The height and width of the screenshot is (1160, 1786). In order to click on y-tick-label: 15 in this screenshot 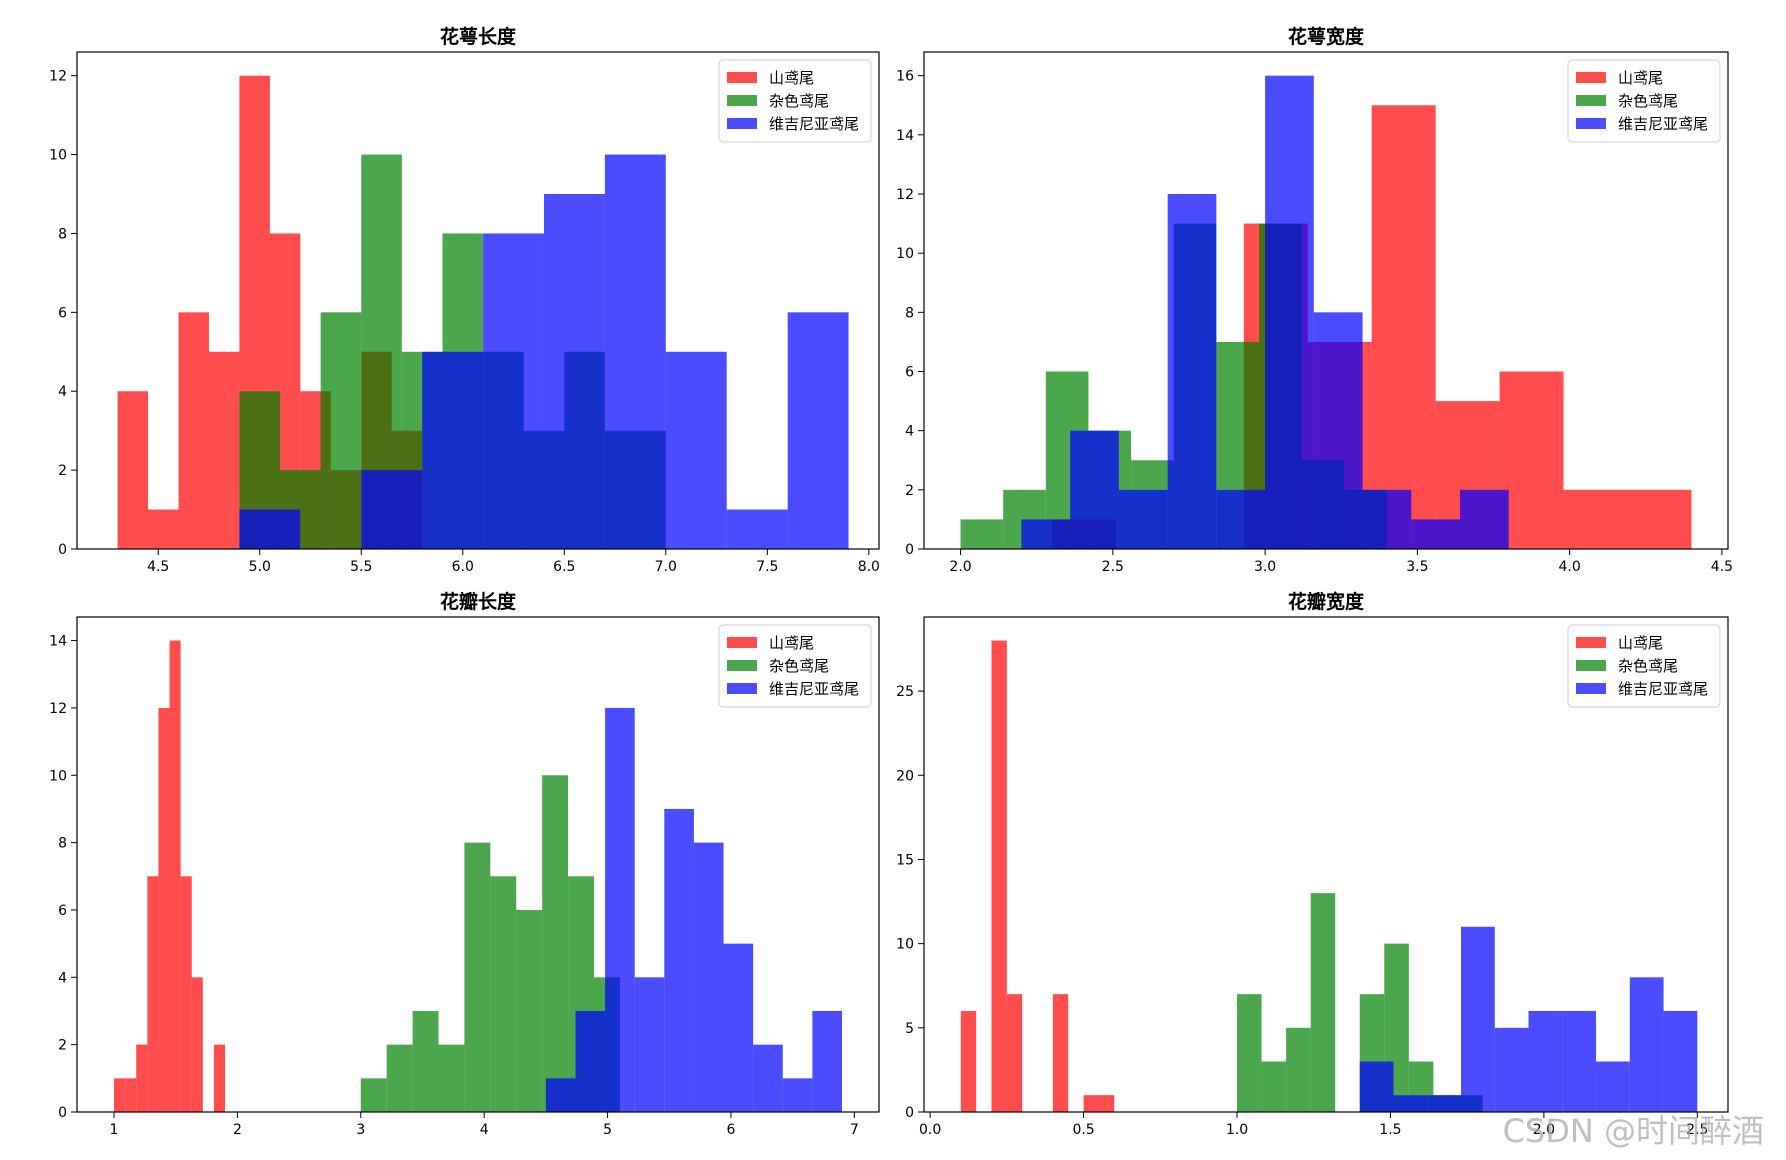, I will do `click(905, 860)`.